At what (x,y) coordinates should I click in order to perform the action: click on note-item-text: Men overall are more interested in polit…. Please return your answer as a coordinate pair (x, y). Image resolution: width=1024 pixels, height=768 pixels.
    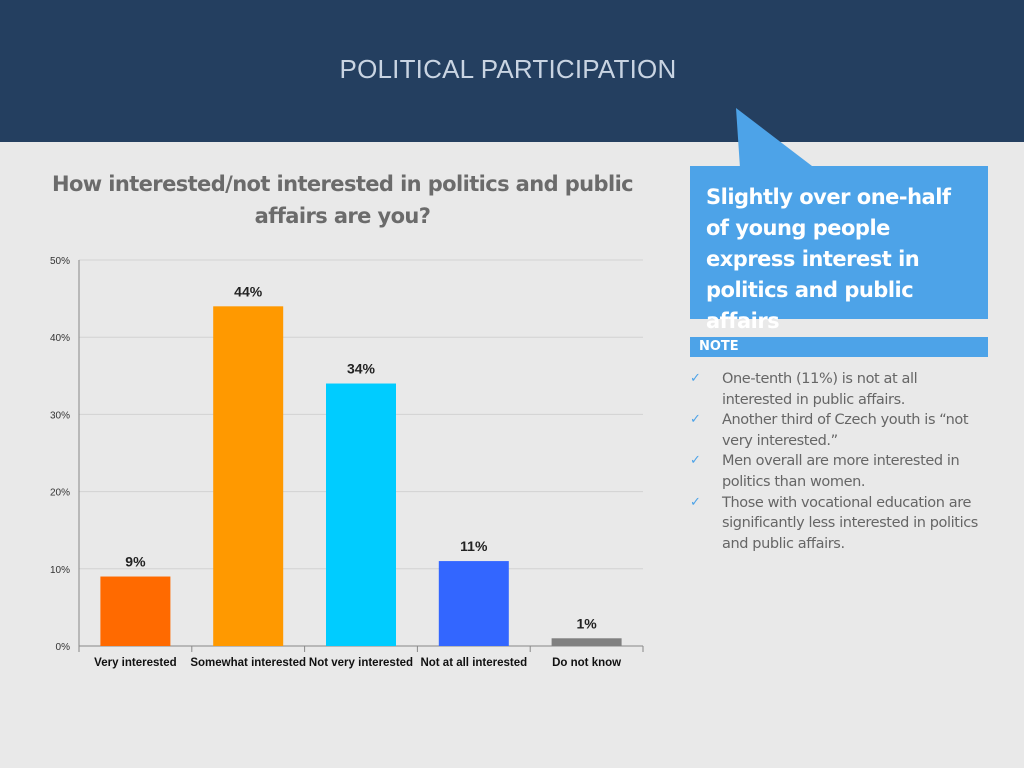
    Looking at the image, I should click on (841, 471).